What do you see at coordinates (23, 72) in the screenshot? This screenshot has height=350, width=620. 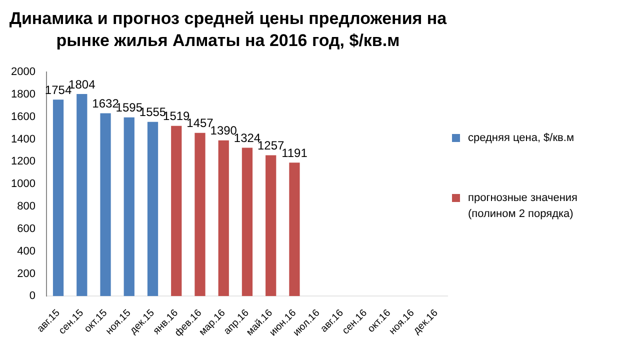 I see `y-tick-label: 2000` at bounding box center [23, 72].